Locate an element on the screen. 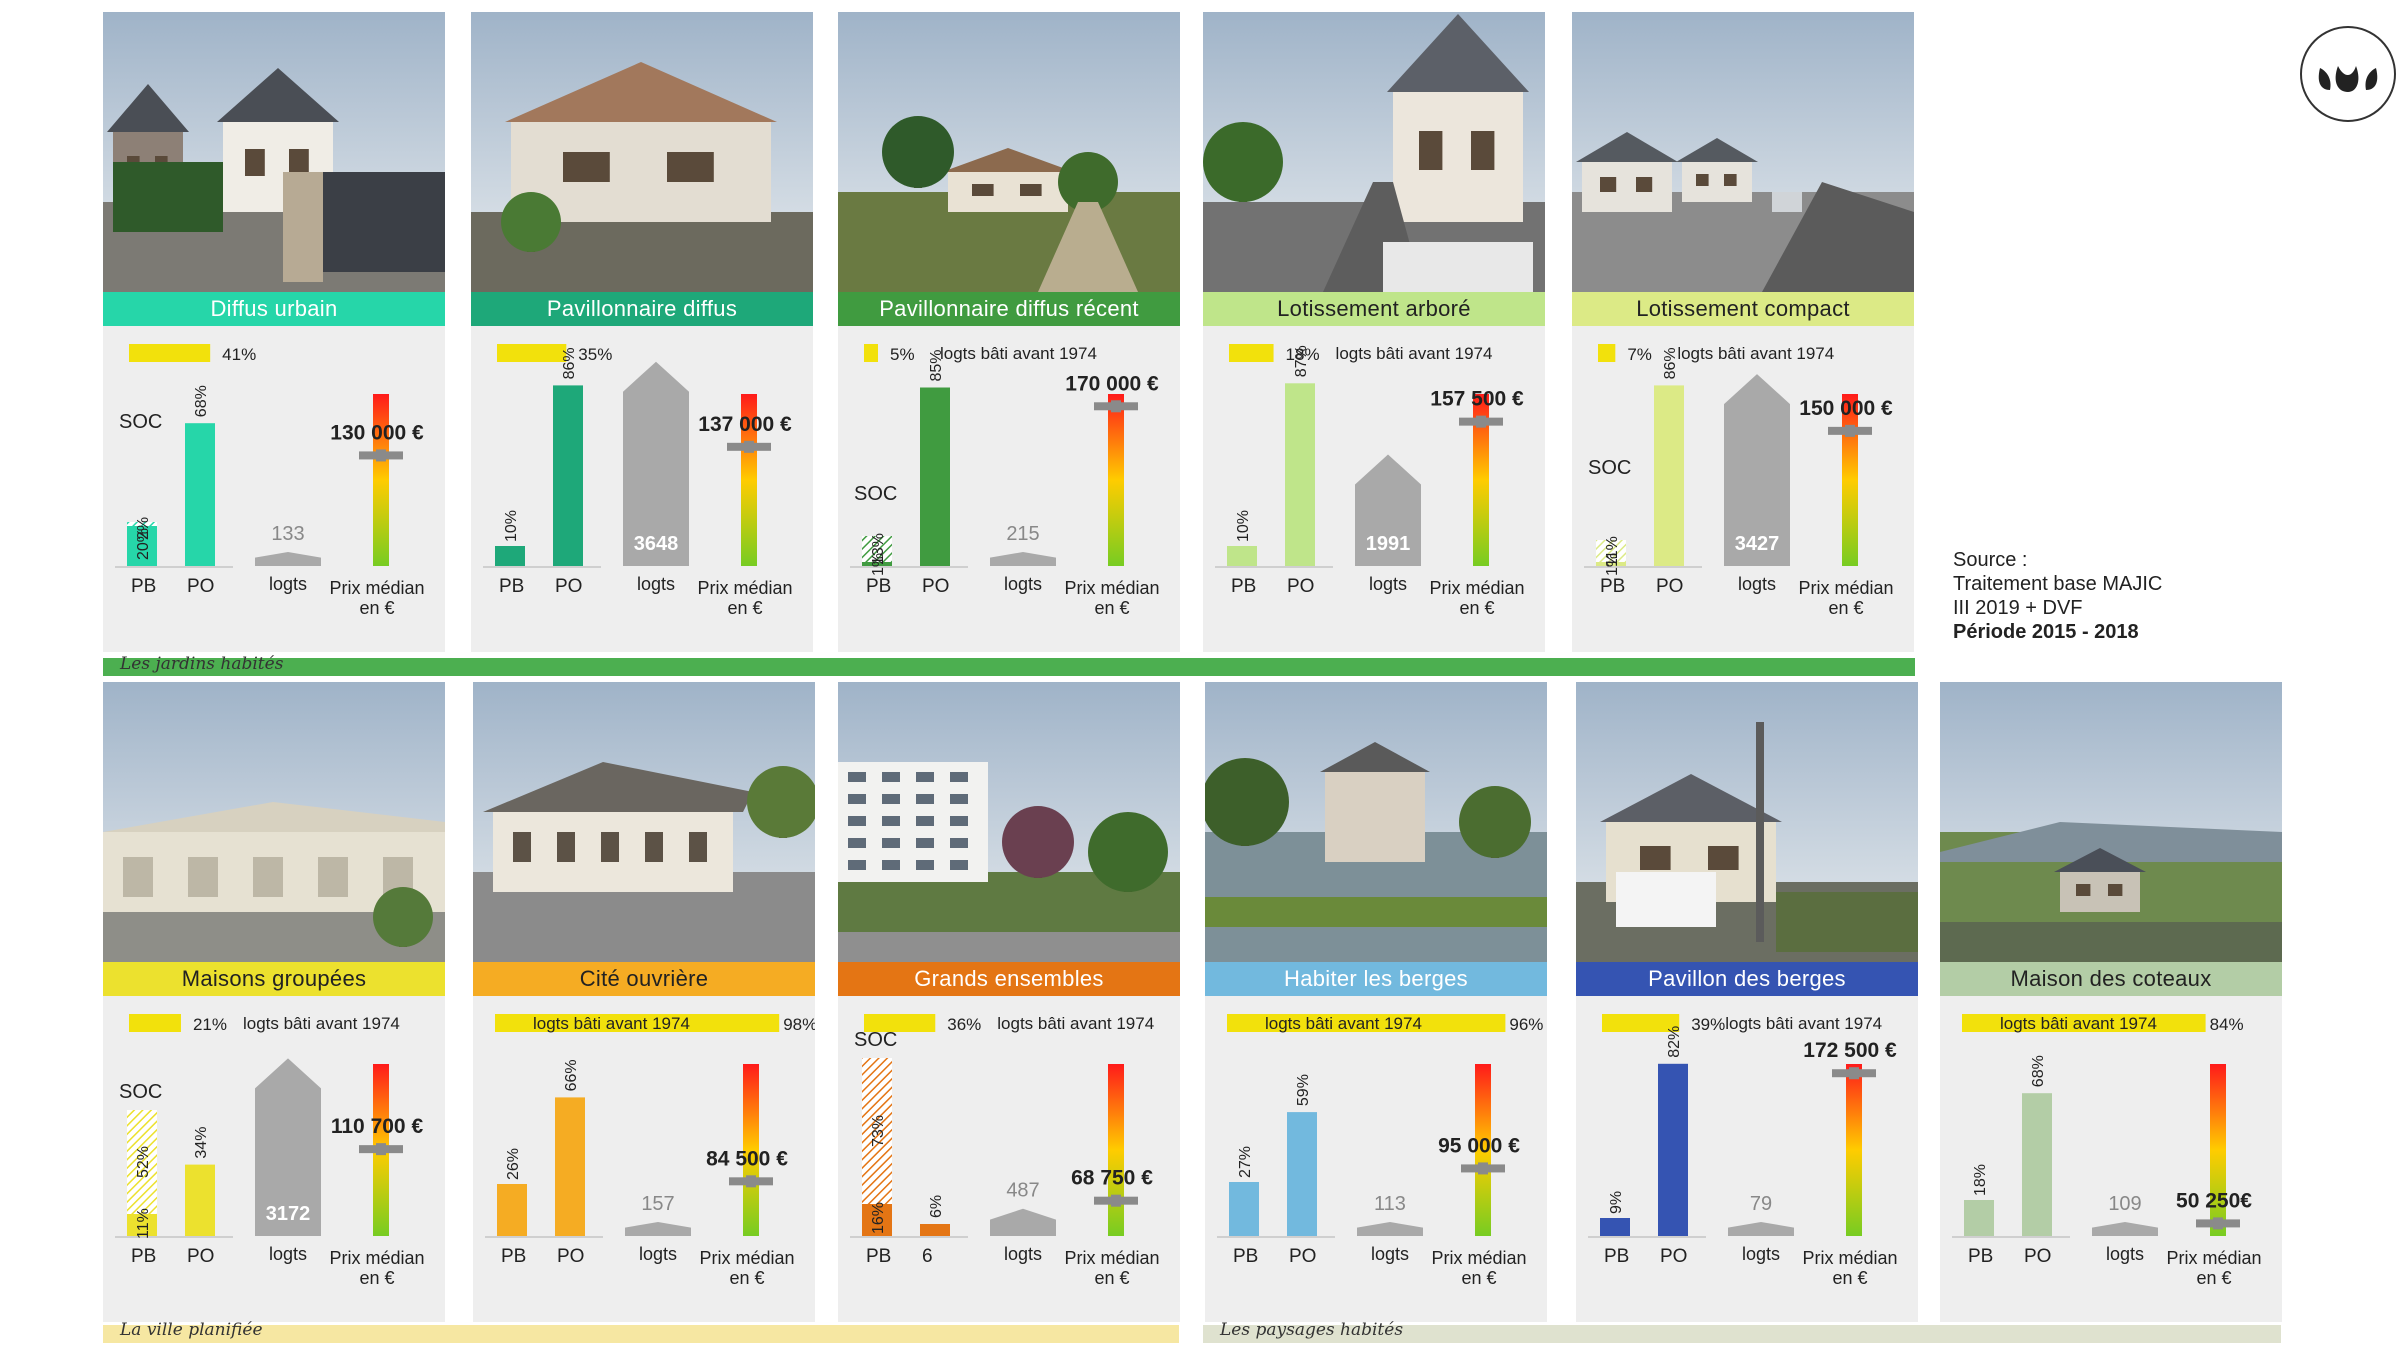  price-value: 68 750 € is located at coordinates (1112, 1178).